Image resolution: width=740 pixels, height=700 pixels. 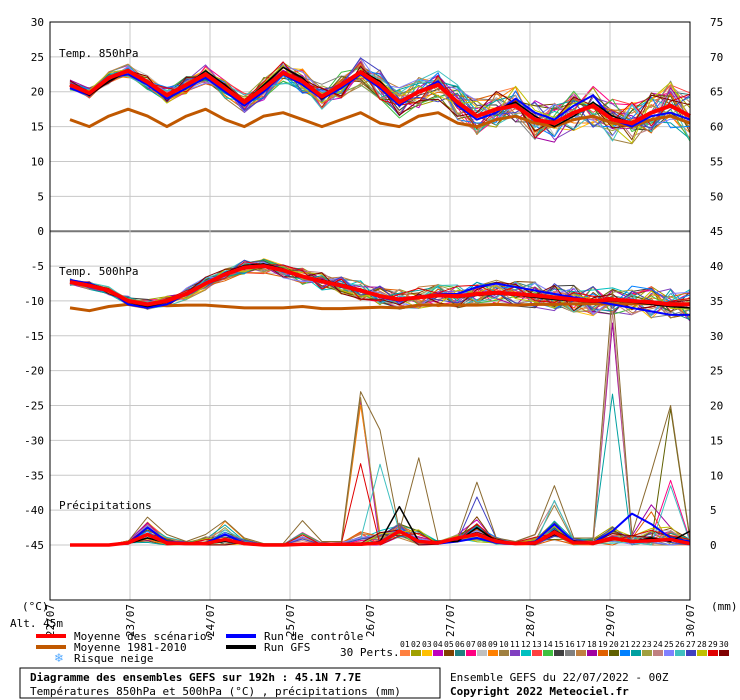 I want to click on pert-number: 12, so click(x=526, y=644).